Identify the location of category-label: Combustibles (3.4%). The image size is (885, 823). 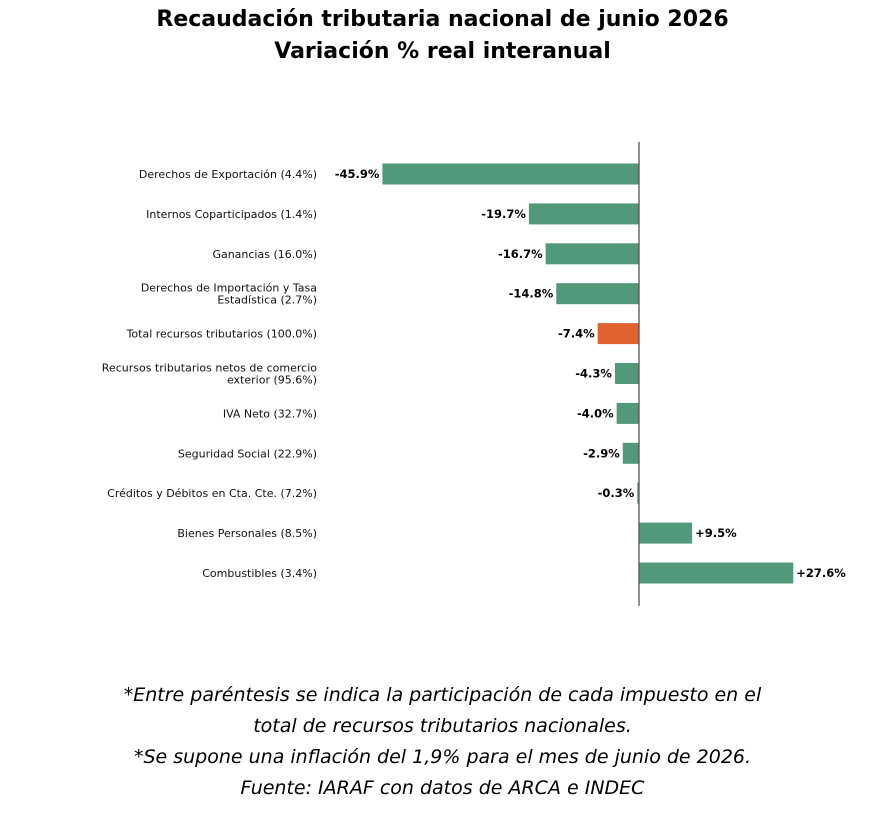
(259, 573).